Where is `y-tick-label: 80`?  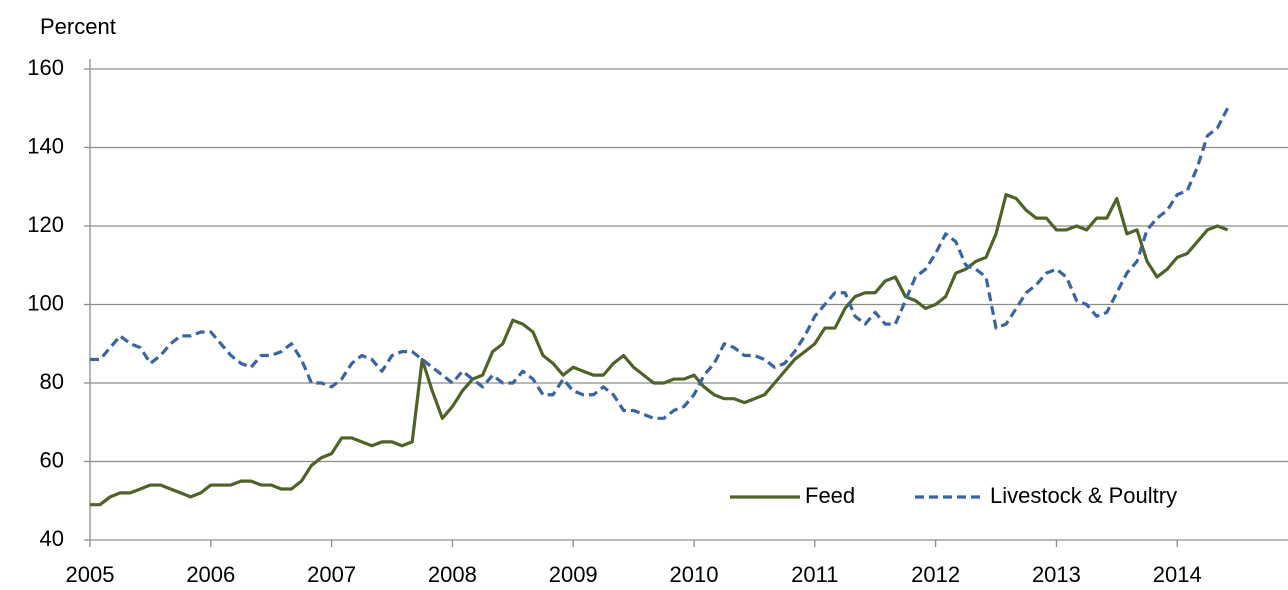 y-tick-label: 80 is located at coordinates (52, 381).